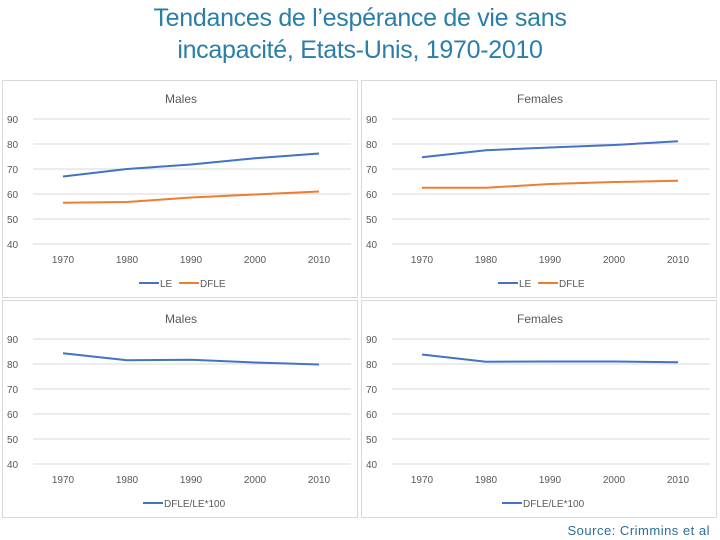  What do you see at coordinates (360, 50) in the screenshot?
I see `title-line-2: incapacité, Etats-Unis, 1970-2010` at bounding box center [360, 50].